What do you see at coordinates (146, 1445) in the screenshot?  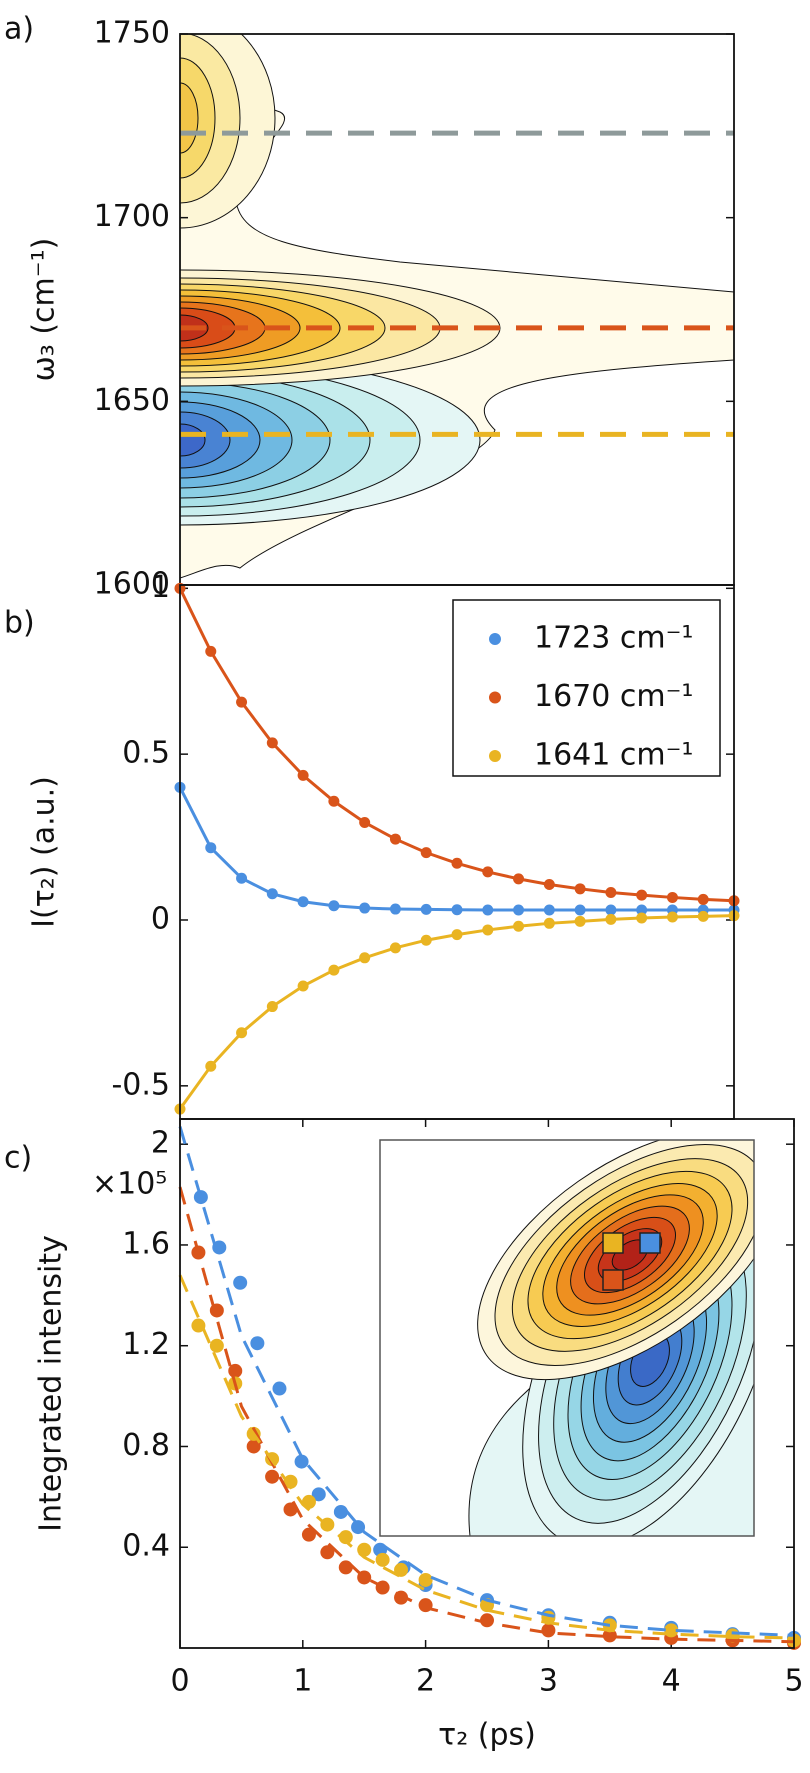 I see `y-tick-label: 0.8` at bounding box center [146, 1445].